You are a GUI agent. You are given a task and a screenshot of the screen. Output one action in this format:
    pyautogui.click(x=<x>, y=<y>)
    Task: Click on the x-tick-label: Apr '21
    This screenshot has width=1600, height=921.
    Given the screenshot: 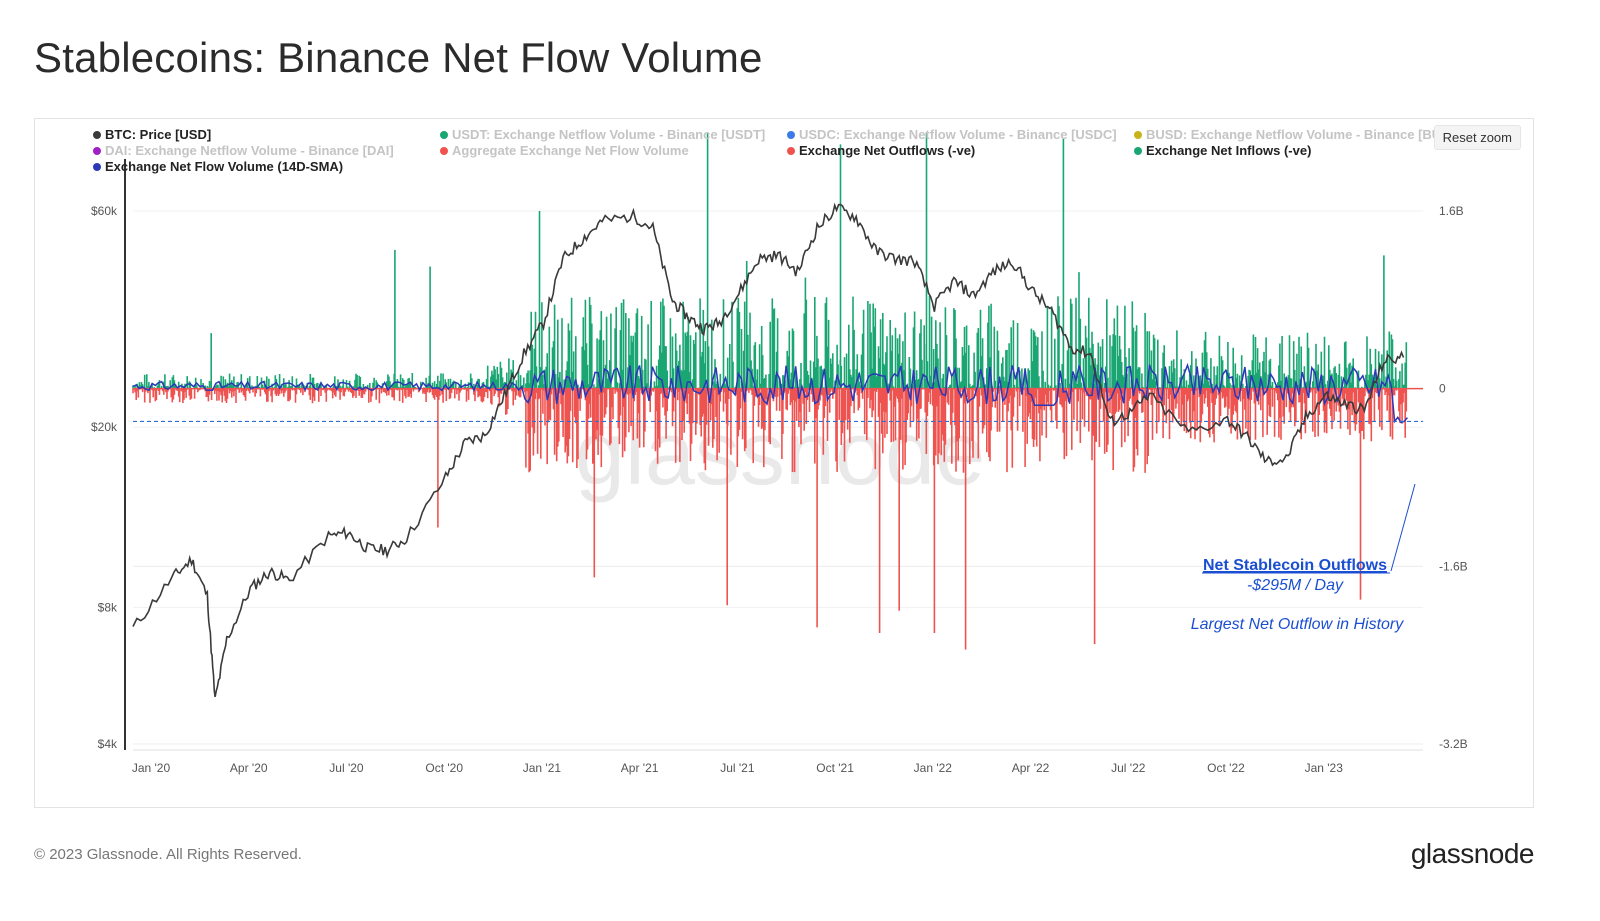 What is the action you would take?
    pyautogui.click(x=640, y=768)
    